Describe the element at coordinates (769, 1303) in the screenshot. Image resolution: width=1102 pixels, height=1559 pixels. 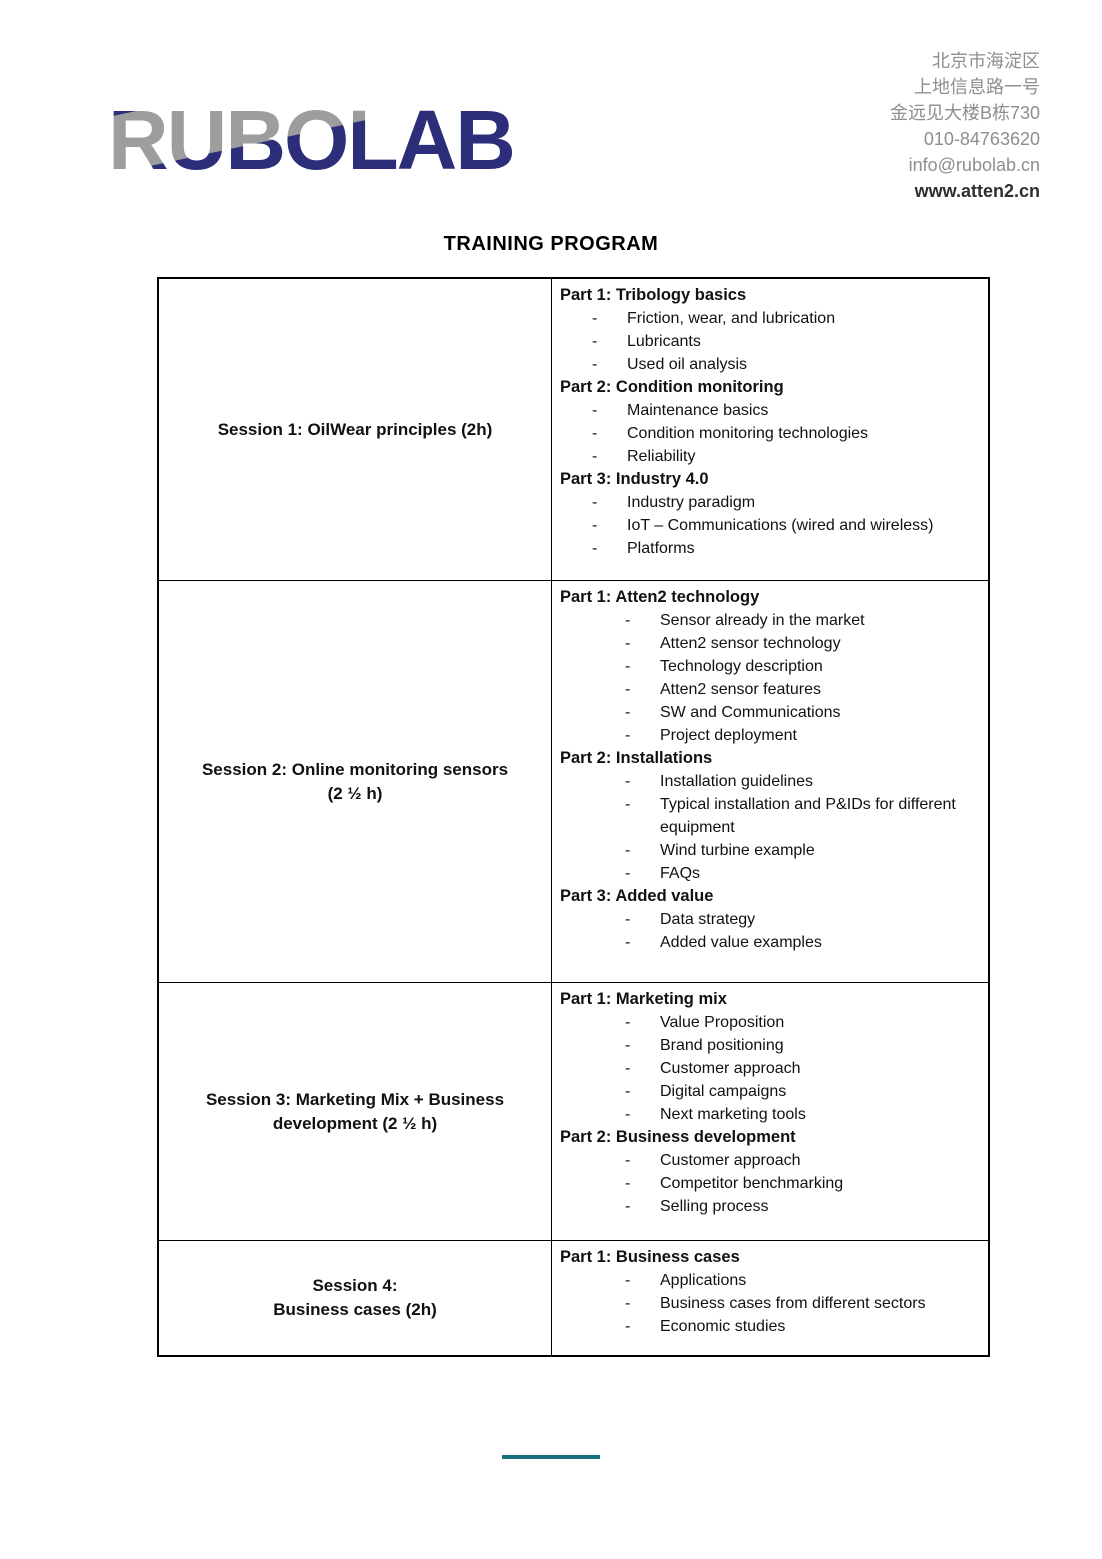
I see `bullet-item: - Business cases from different sectors` at that location.